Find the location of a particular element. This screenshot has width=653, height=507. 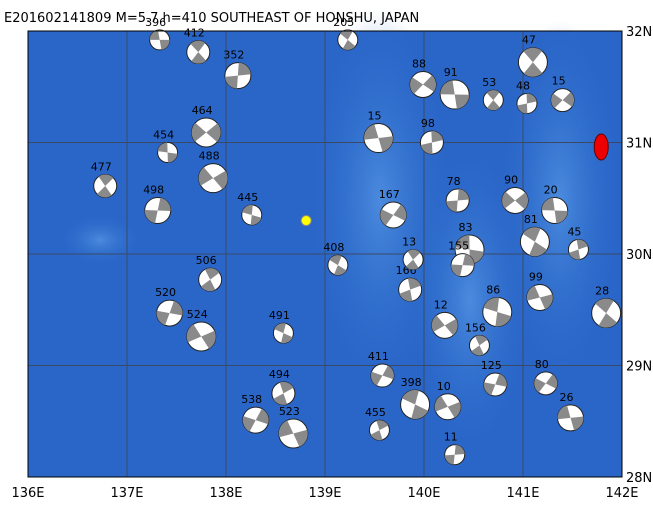

depth-label: 398 is located at coordinates (411, 382).